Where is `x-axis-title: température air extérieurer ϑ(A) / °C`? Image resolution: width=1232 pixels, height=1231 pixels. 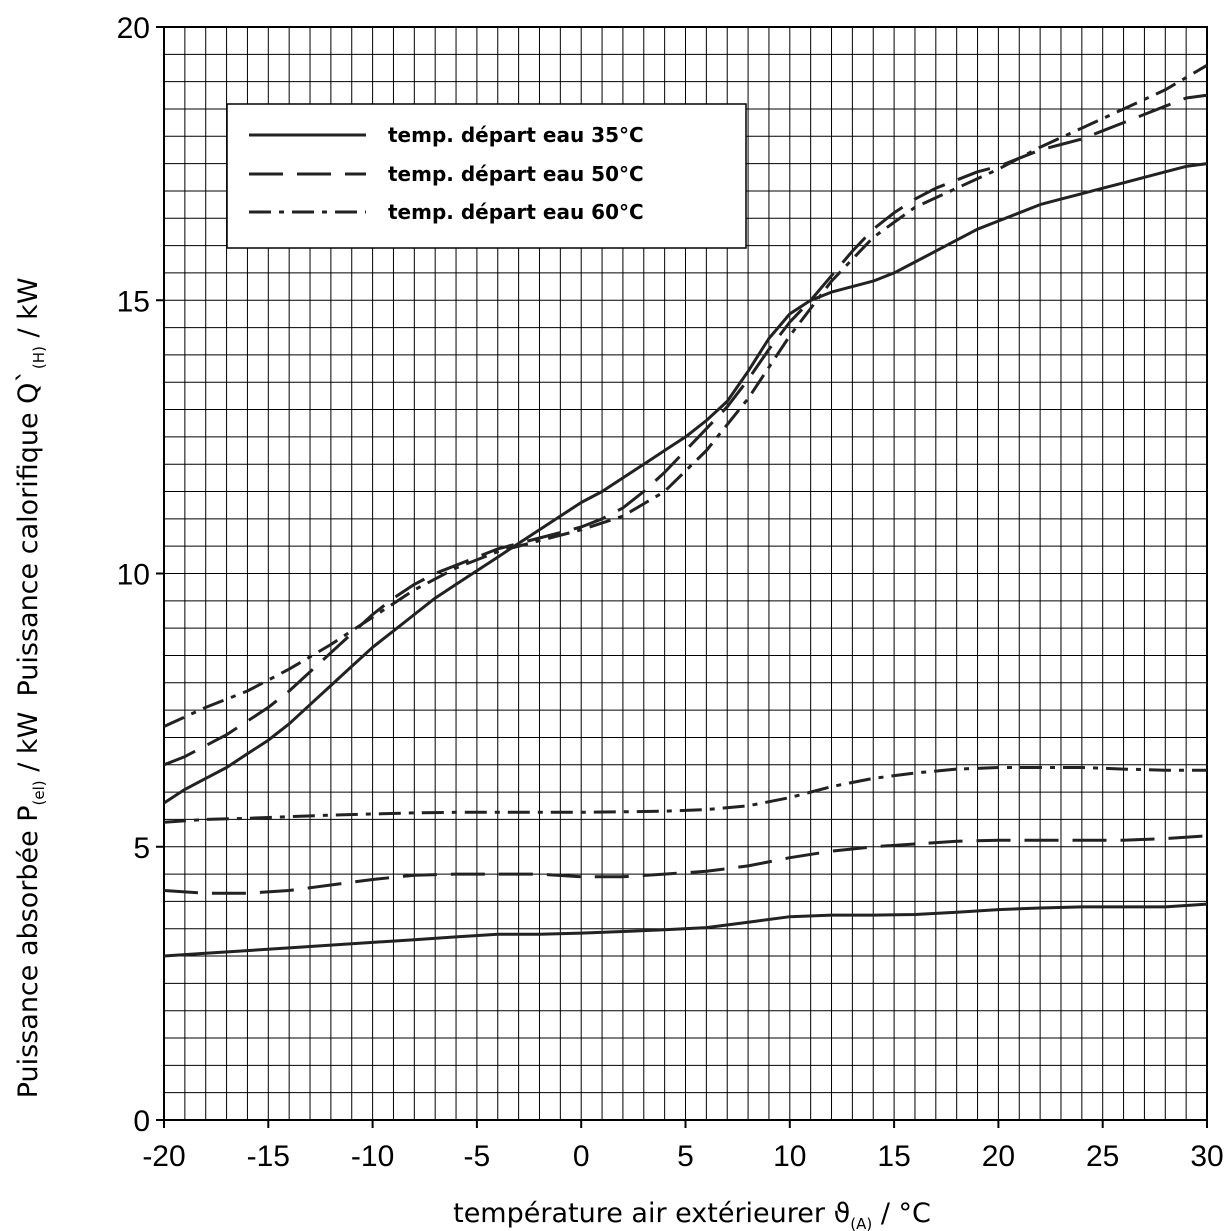
x-axis-title: température air extérieurer ϑ(A) / °C is located at coordinates (692, 1214).